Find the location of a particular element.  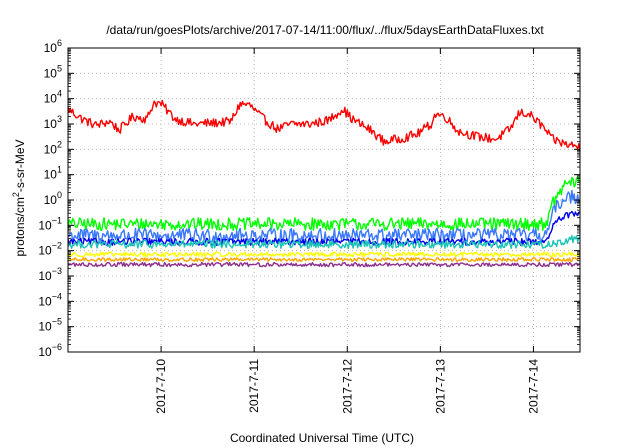

y-axis-label: protons/cm2-s-sr-MeV is located at coordinates (19, 197).